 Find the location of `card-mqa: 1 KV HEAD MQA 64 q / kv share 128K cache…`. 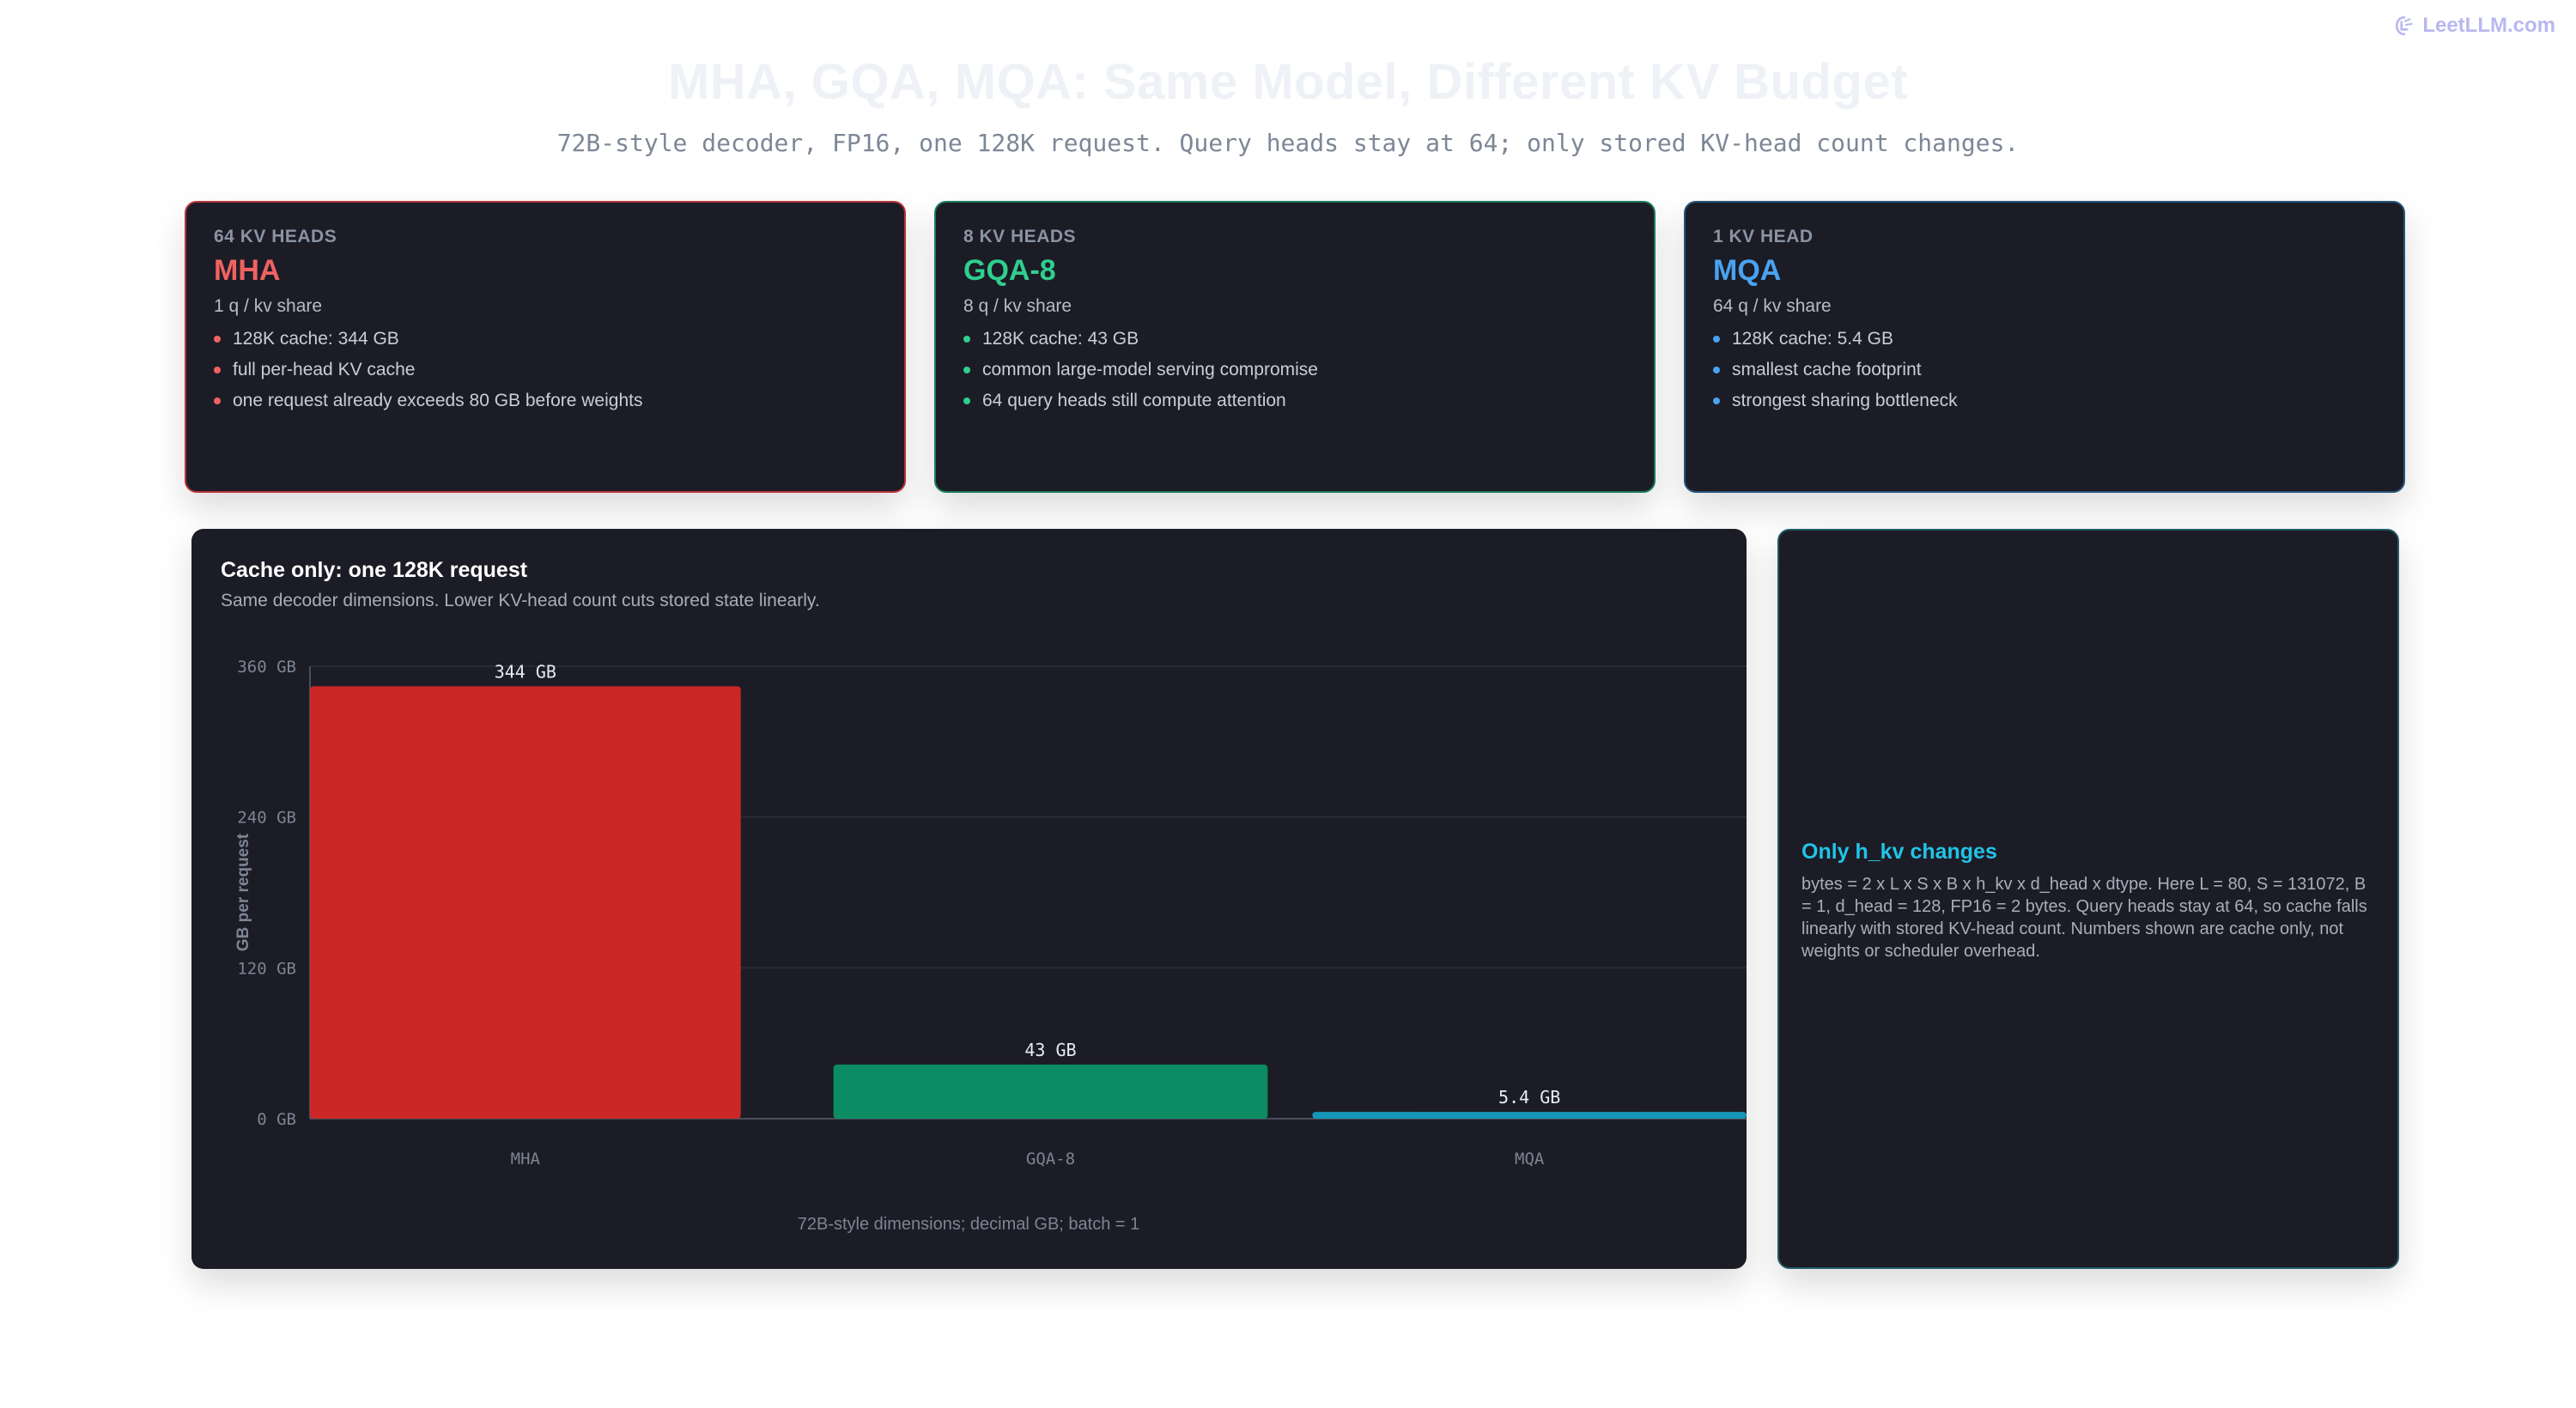

card-mqa: 1 KV HEAD MQA 64 q / kv share 128K cache… is located at coordinates (2045, 347).